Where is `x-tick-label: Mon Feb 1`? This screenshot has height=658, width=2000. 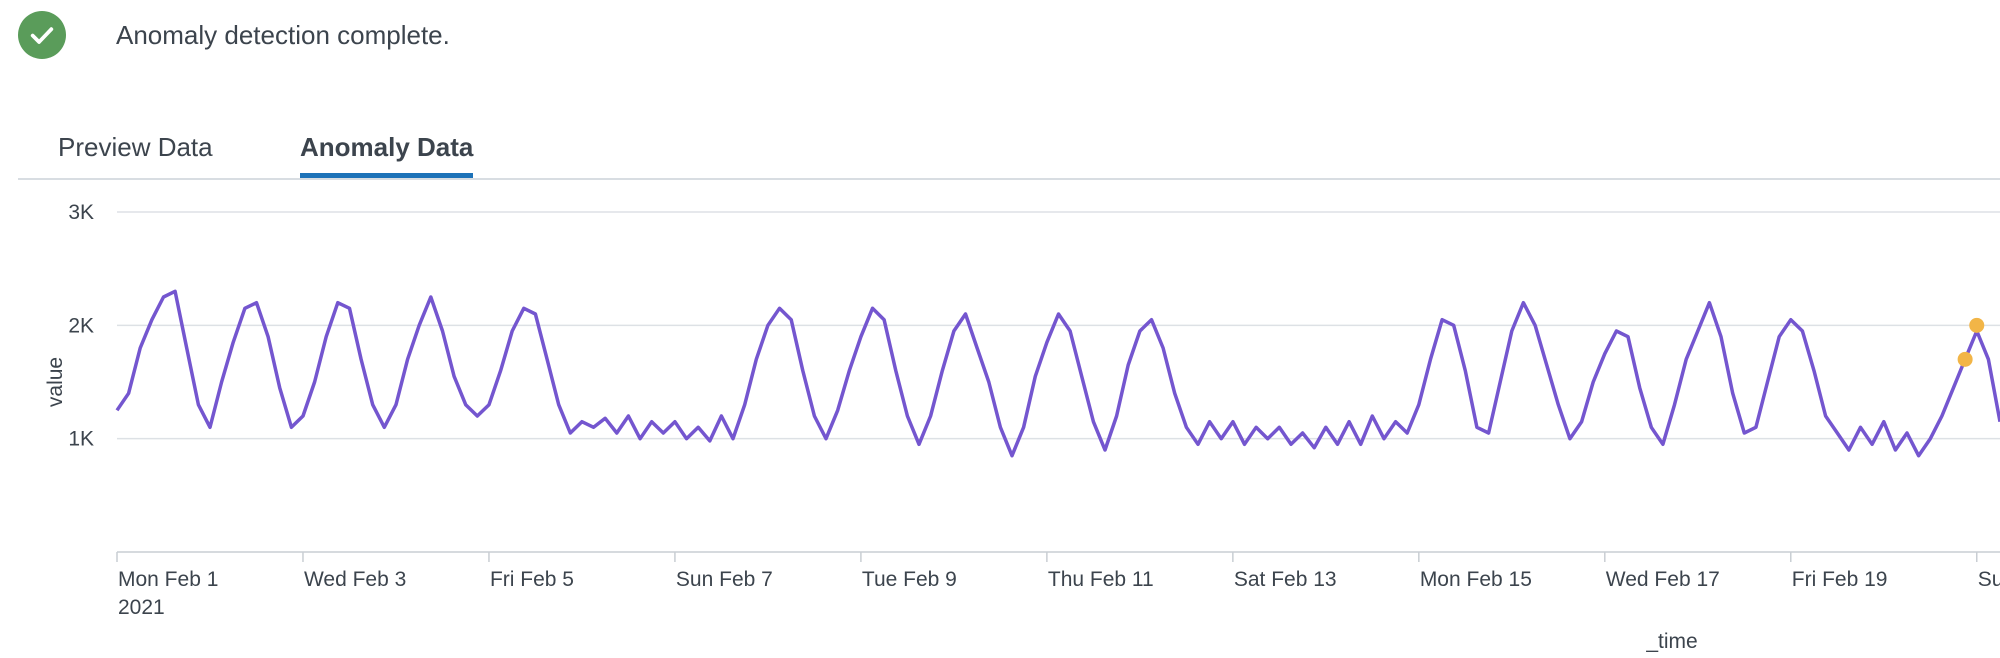
x-tick-label: Mon Feb 1 is located at coordinates (168, 579).